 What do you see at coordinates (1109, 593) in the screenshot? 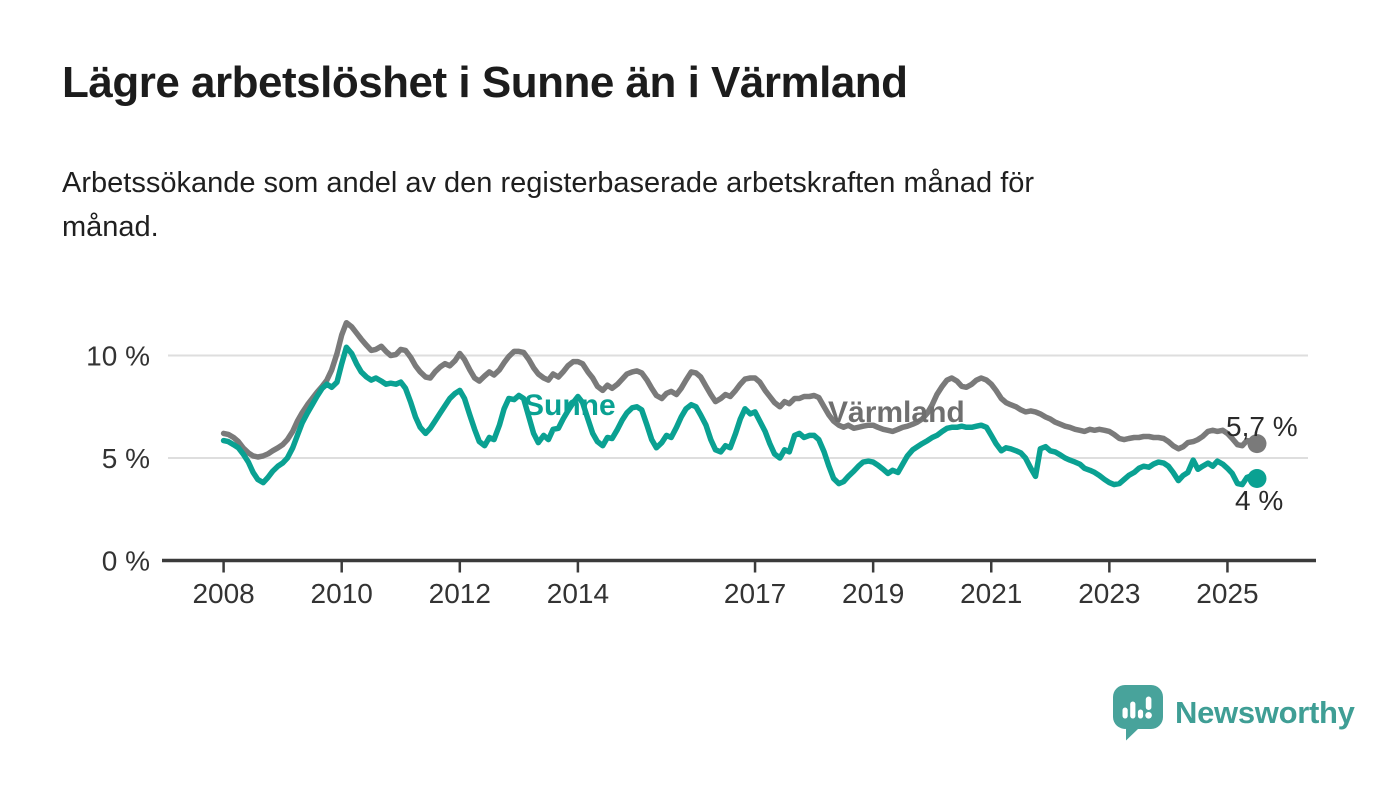
I see `x-tick-label-2023: 2023` at bounding box center [1109, 593].